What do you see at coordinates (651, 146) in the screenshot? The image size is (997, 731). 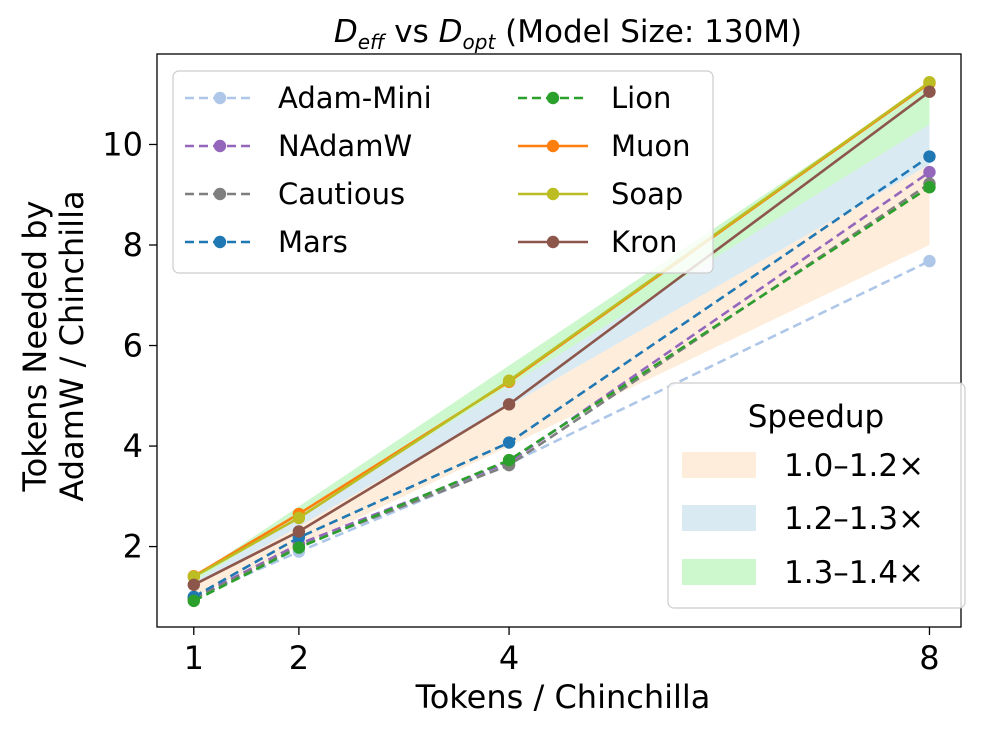 I see `legend-label: Muon` at bounding box center [651, 146].